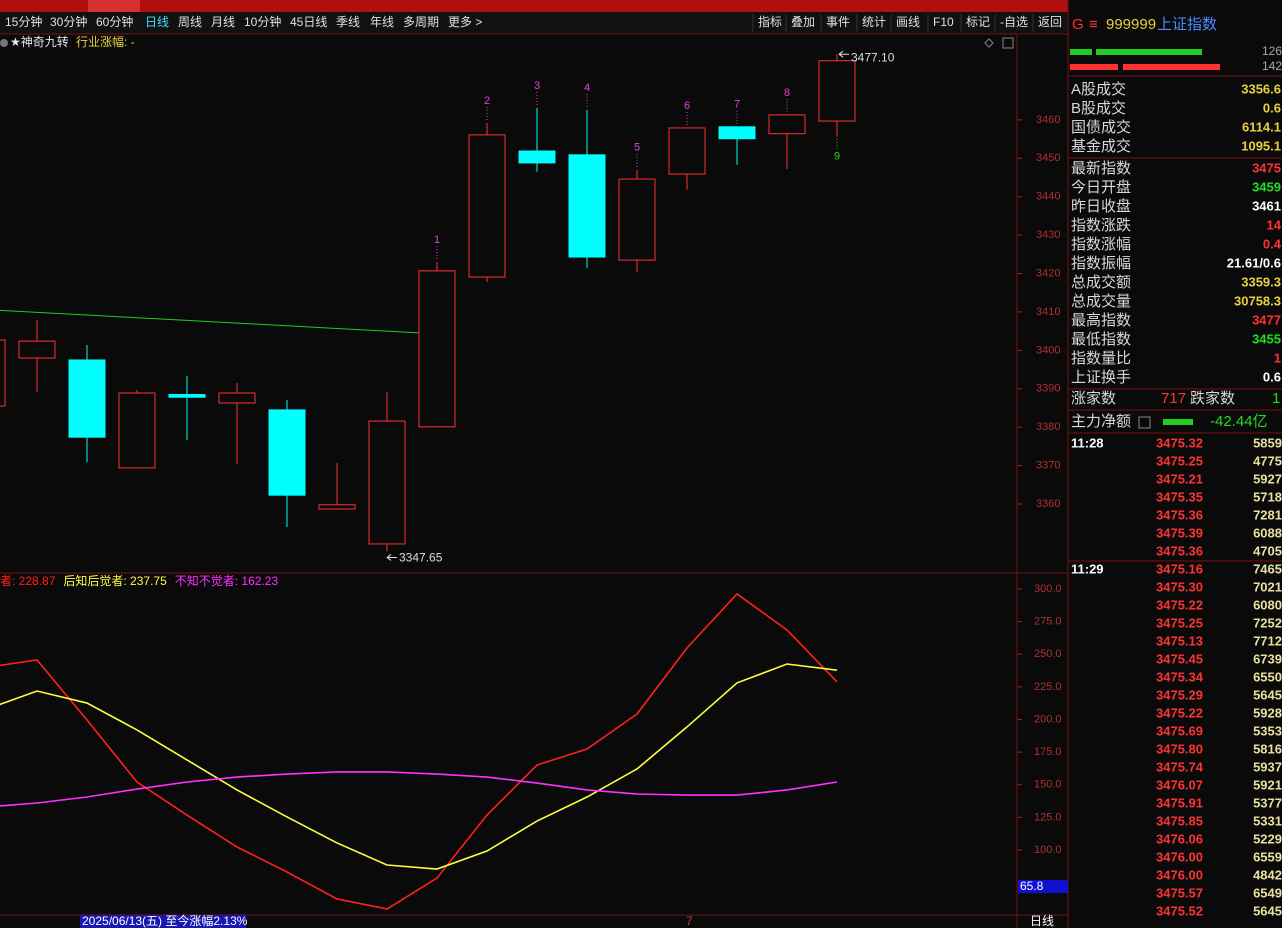  Describe the element at coordinates (1179, 694) in the screenshot. I see `tick-price: 3475.29` at that location.